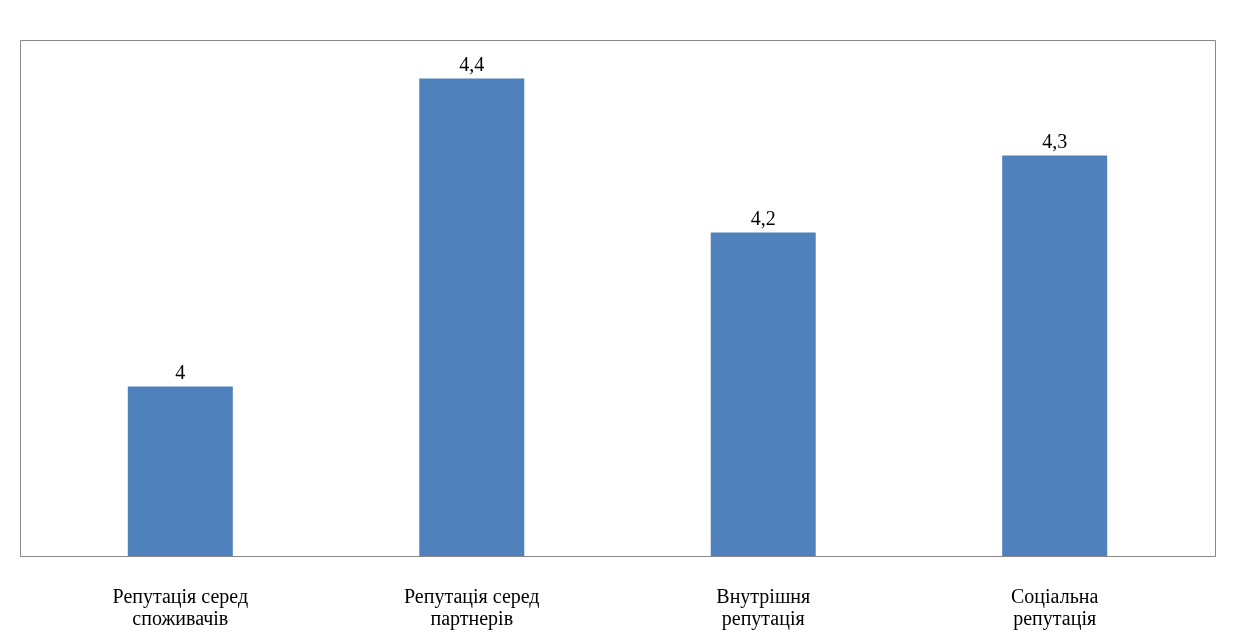  What do you see at coordinates (471, 607) in the screenshot?
I see `x-tick-label: Репутація серед партнерів` at bounding box center [471, 607].